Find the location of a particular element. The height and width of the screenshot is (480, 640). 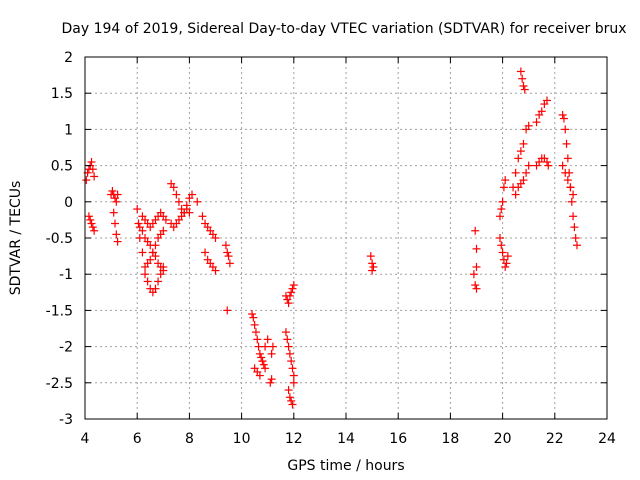

x-tick-label: 24 is located at coordinates (607, 439).